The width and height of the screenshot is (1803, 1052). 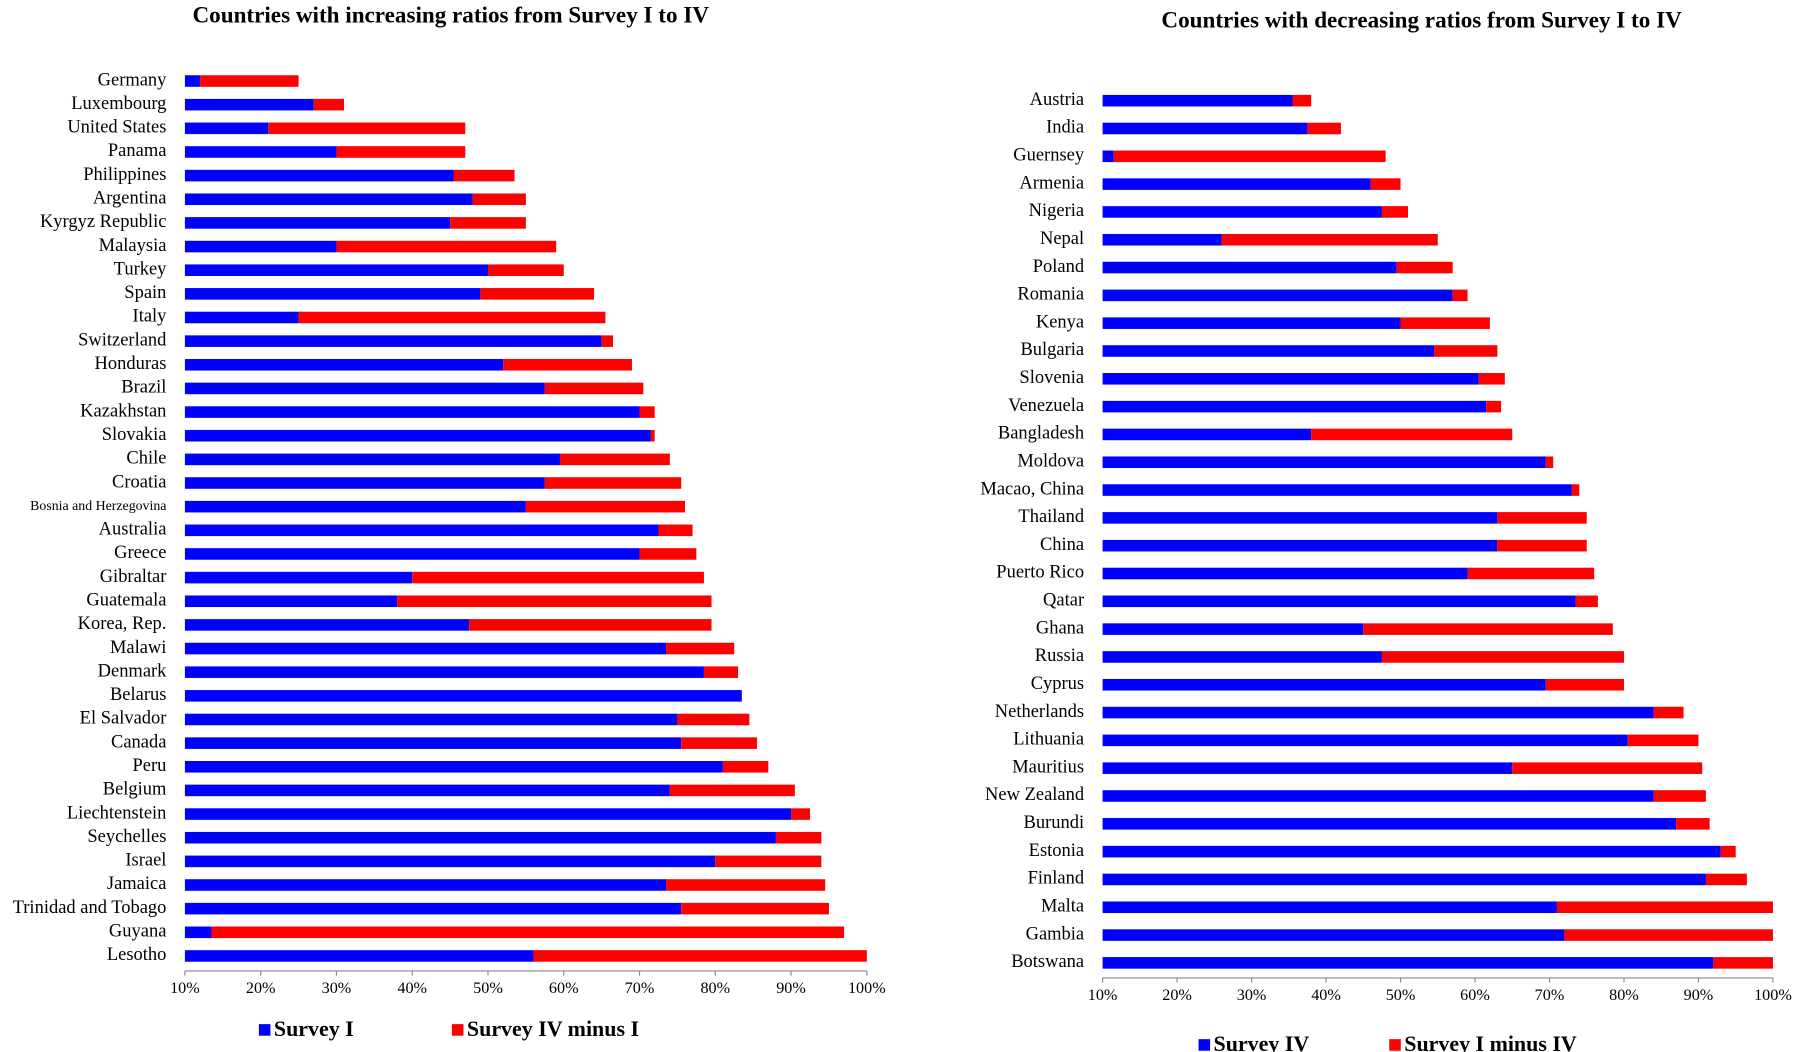 What do you see at coordinates (1177, 995) in the screenshot?
I see `x-tick-label: 20%` at bounding box center [1177, 995].